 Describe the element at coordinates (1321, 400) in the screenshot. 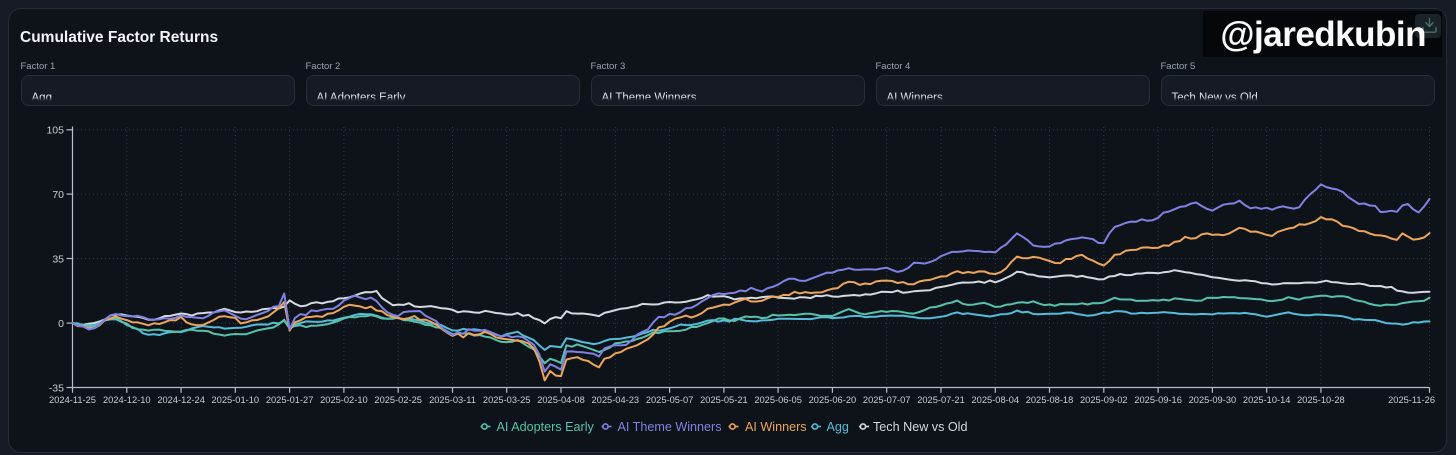

I see `svg-text: 2025-10-28` at that location.